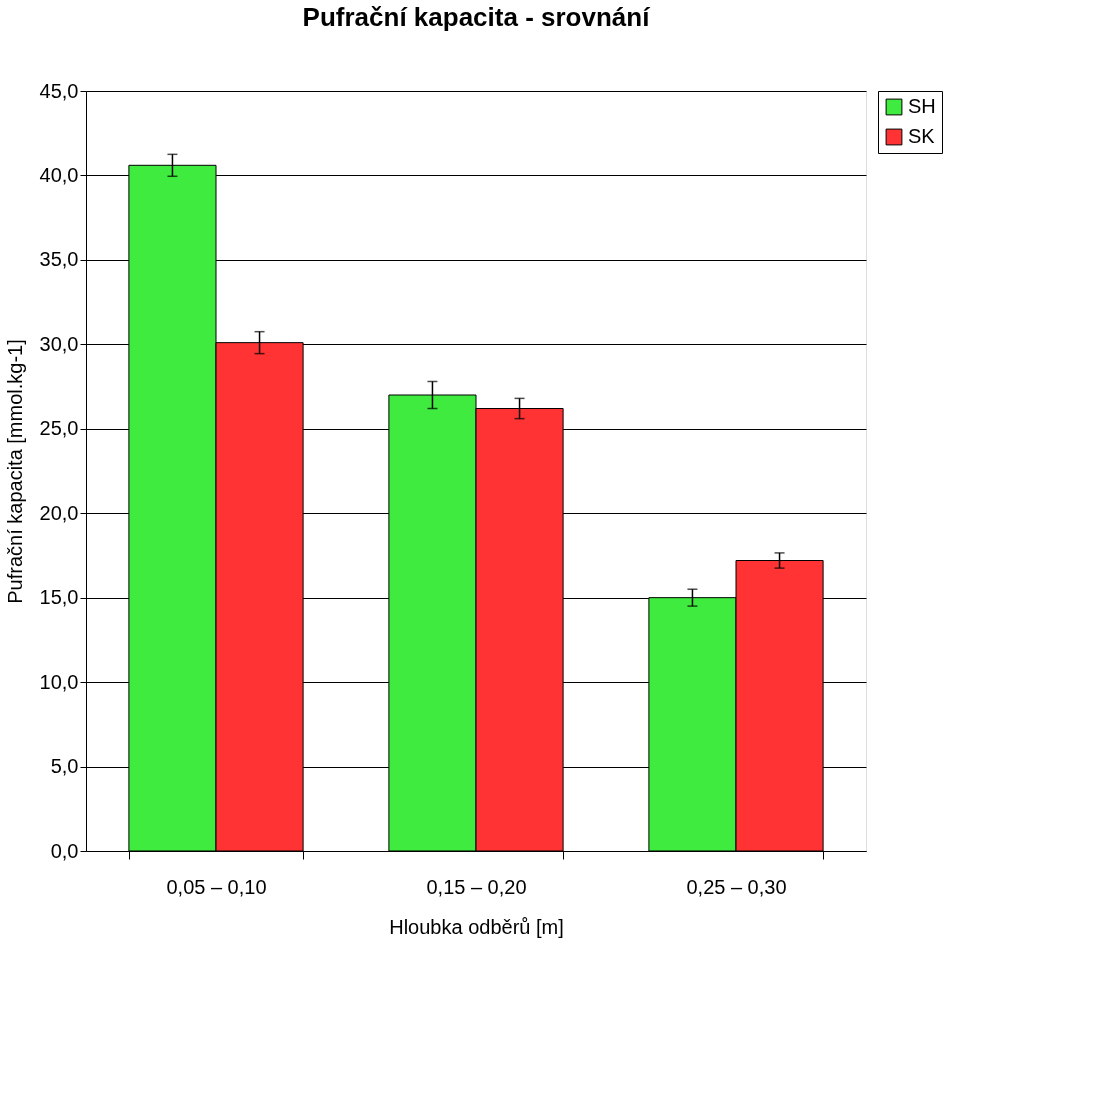 Image resolution: width=1093 pixels, height=1093 pixels. I want to click on chart-title: Pufrační kapacita - srovnání, so click(476, 17).